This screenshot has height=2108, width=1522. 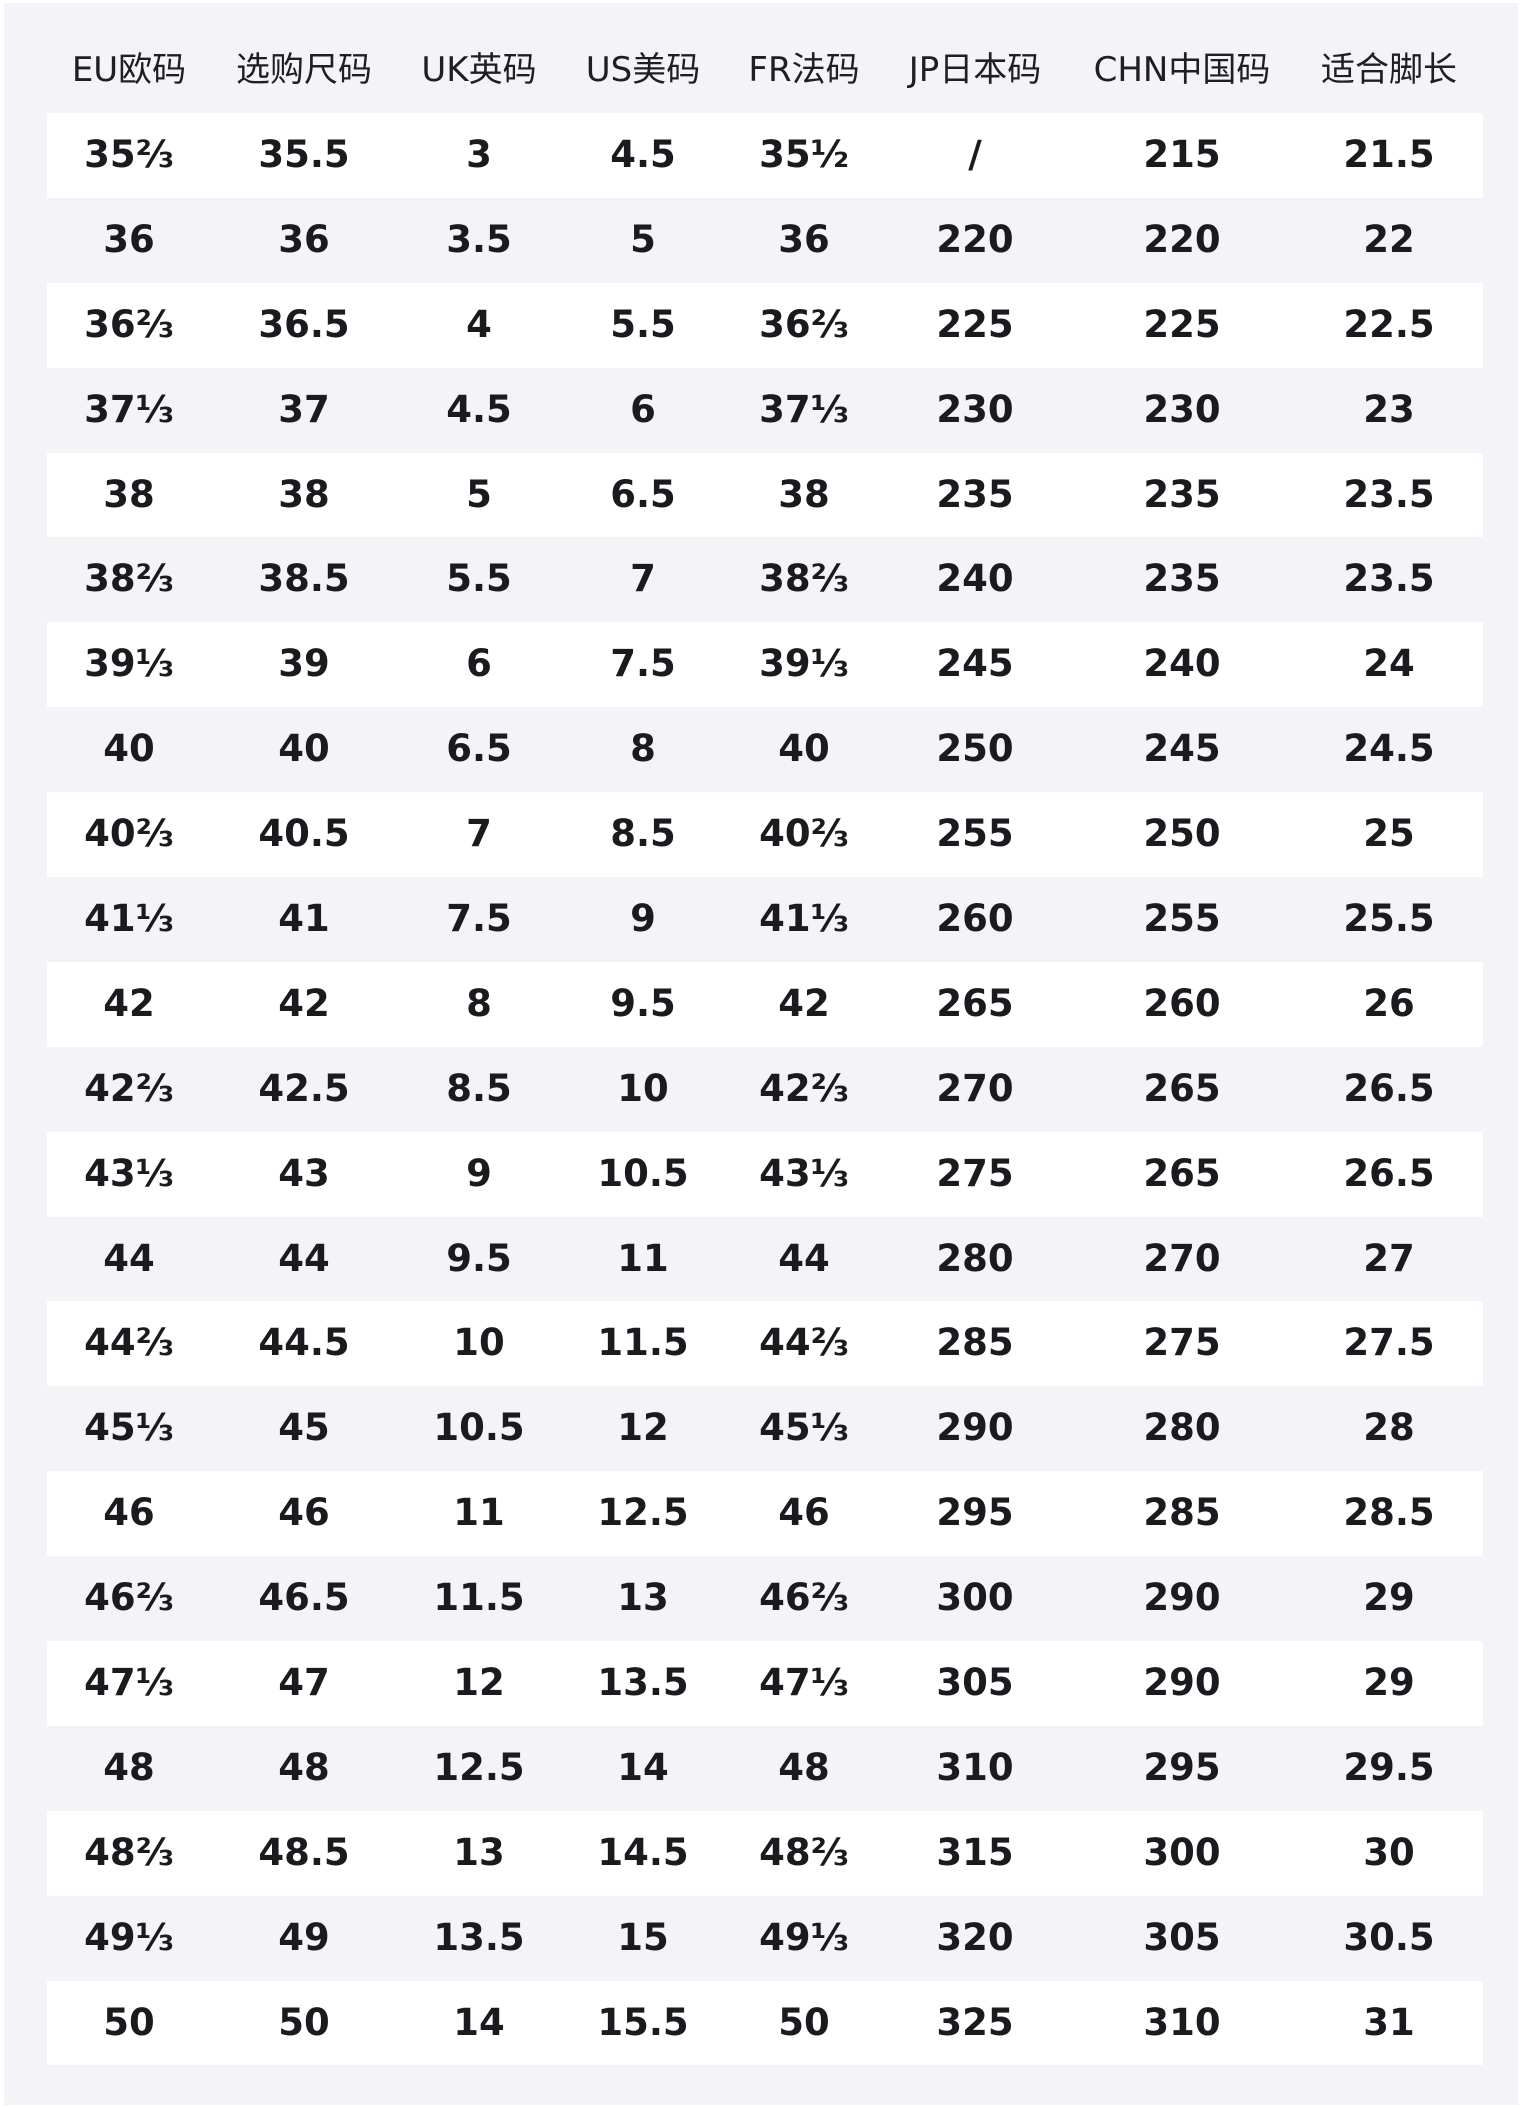 I want to click on cell-foot-length: 30, so click(x=1389, y=1852).